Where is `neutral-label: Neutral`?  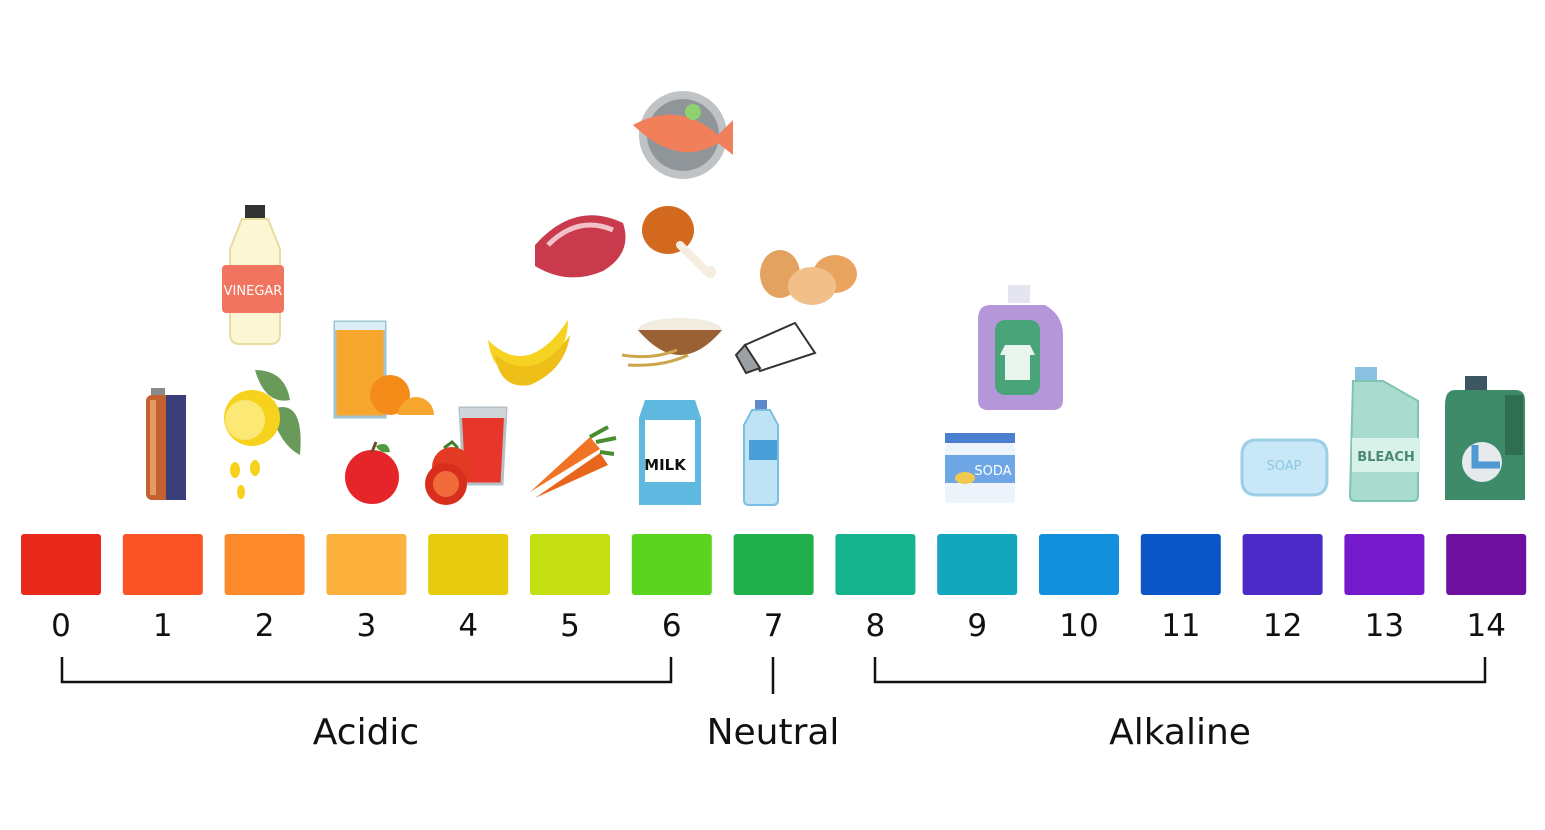 neutral-label: Neutral is located at coordinates (773, 732).